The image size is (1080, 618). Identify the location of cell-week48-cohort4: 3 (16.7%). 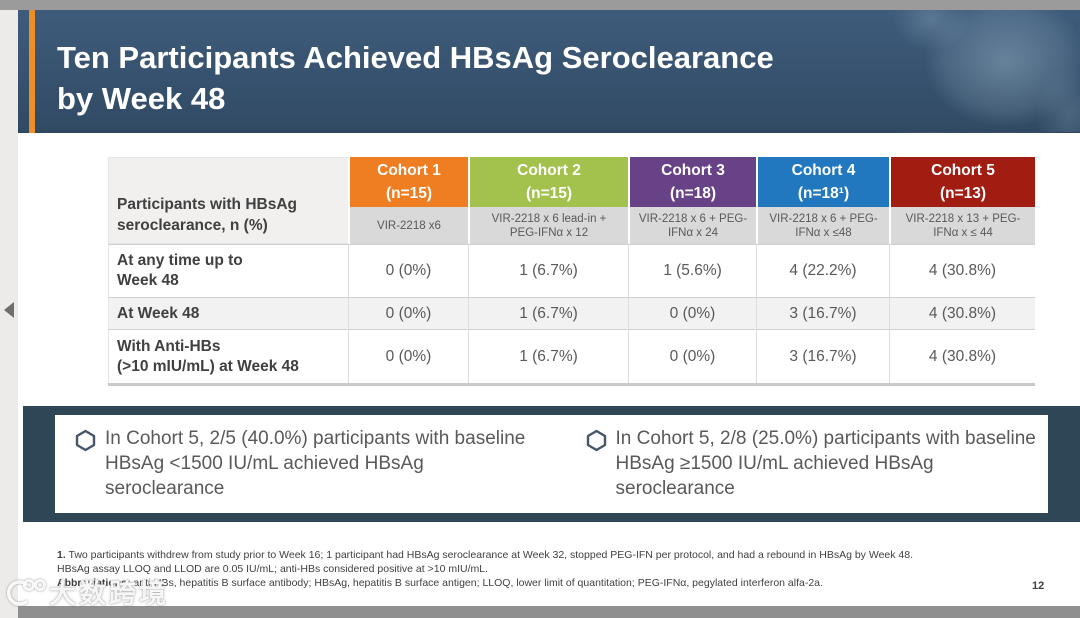
(822, 313).